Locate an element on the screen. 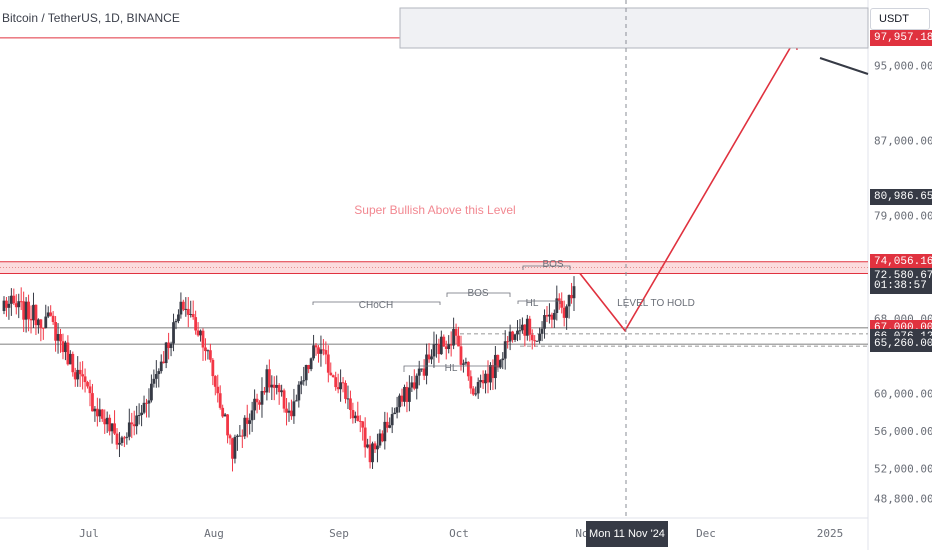 Image resolution: width=932 pixels, height=550 pixels. currency-button: USDT is located at coordinates (900, 19).